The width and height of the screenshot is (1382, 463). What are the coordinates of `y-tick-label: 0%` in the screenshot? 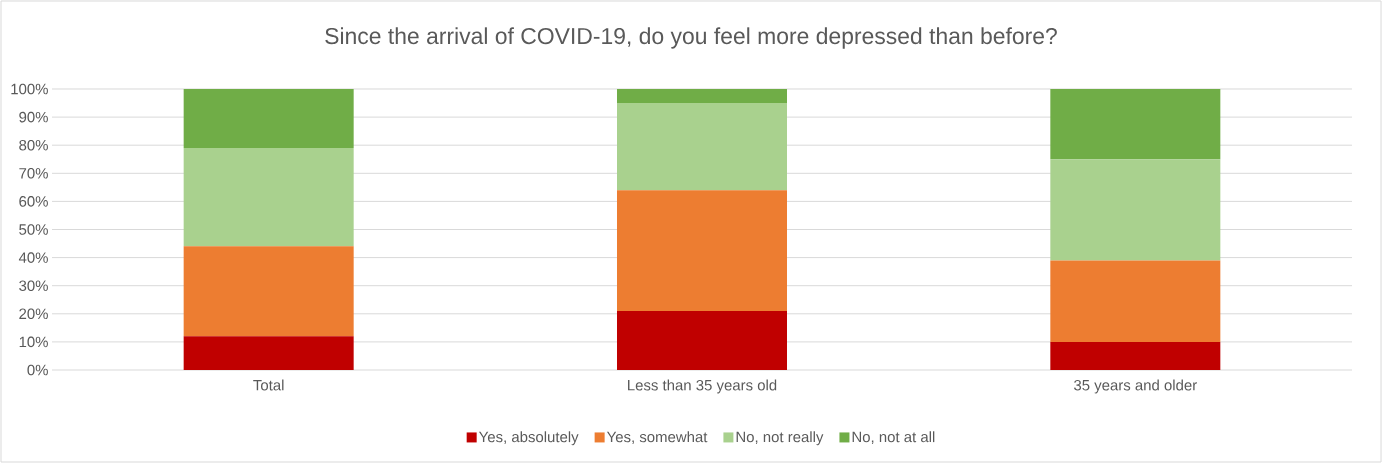 It's located at (37, 370).